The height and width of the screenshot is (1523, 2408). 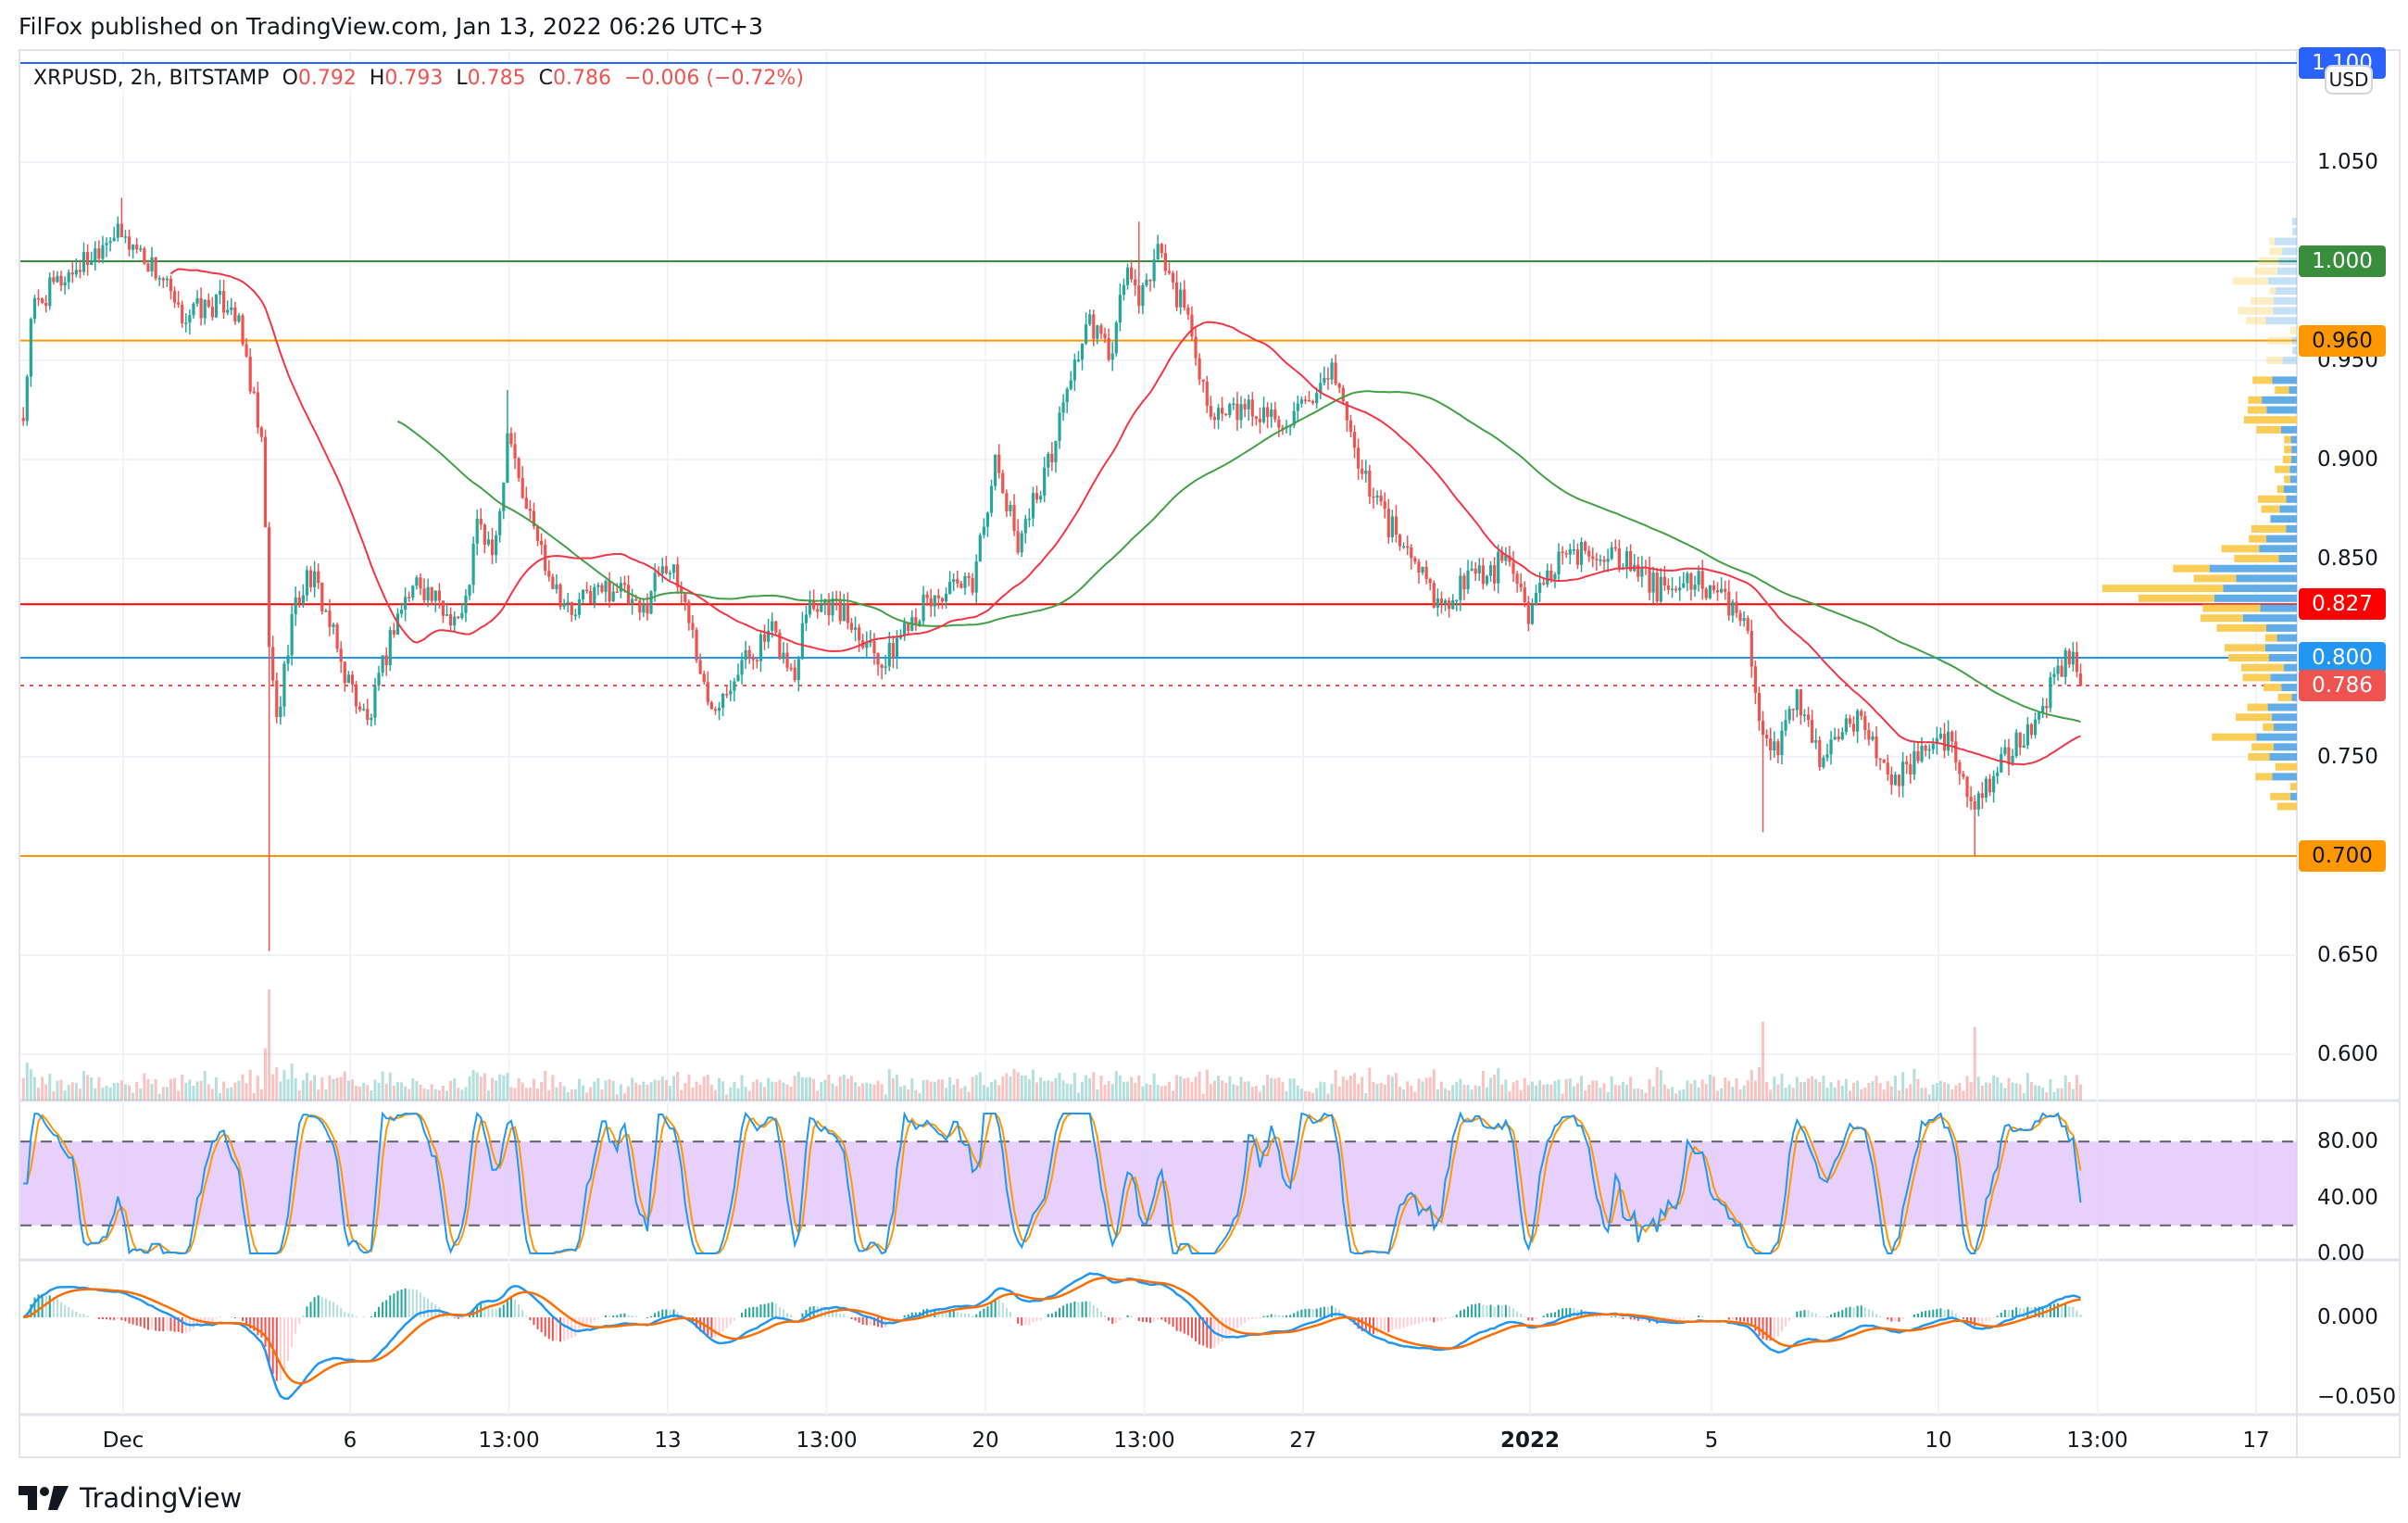 I want to click on price-line-tag: 0.700, so click(x=2342, y=856).